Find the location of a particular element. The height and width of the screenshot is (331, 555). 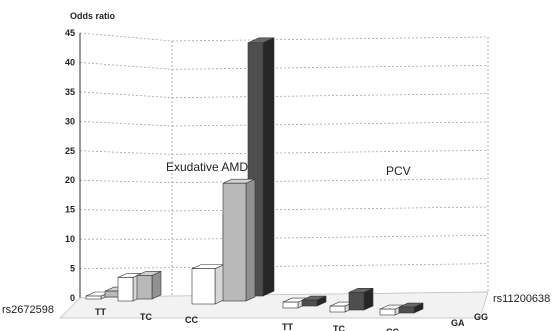

z-label-gg: GG is located at coordinates (481, 317).